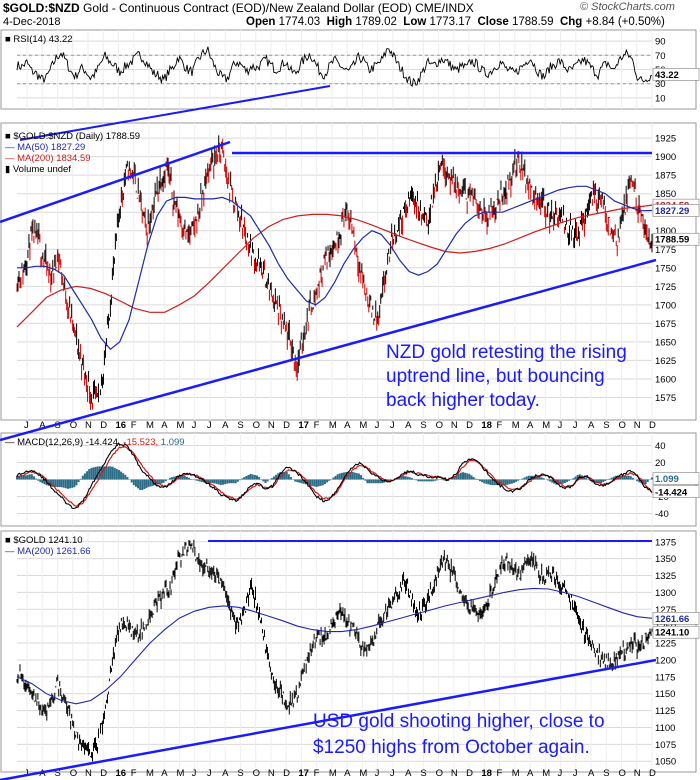  I want to click on date-label: 4-Dec-2018, so click(32, 22).